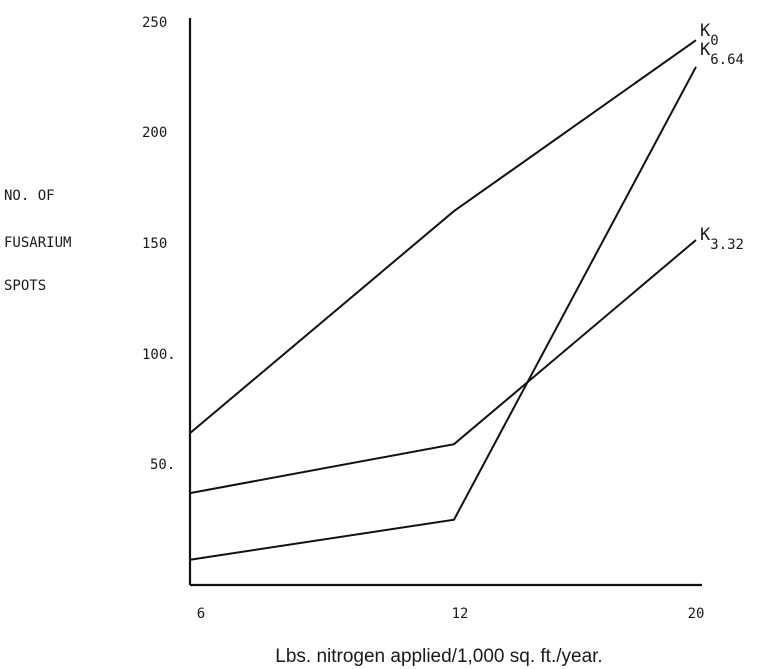 The height and width of the screenshot is (669, 758). I want to click on x-tick-label: 12, so click(460, 614).